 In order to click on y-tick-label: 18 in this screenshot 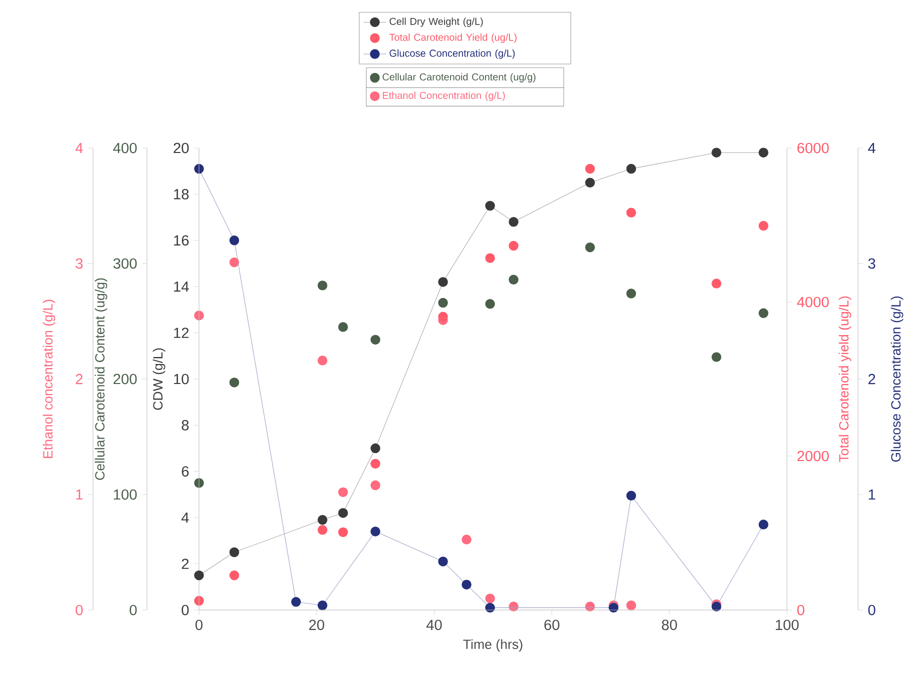, I will do `click(181, 194)`.